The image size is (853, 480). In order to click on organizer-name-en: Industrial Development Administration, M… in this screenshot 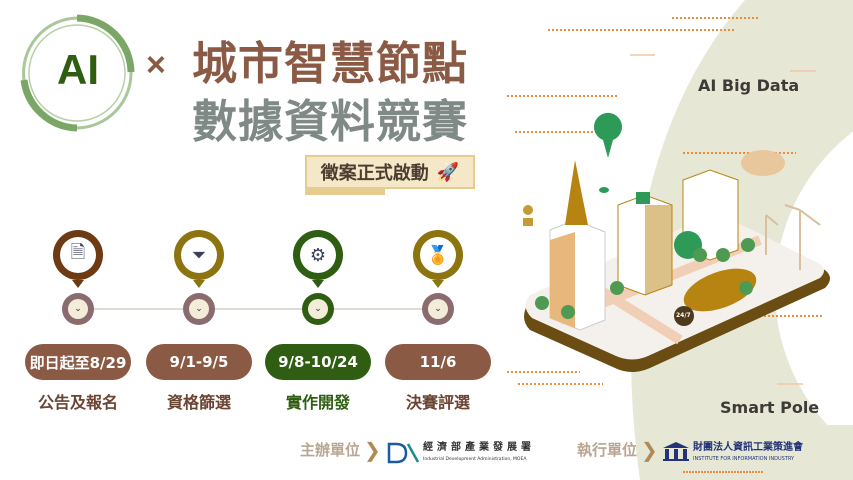, I will do `click(475, 459)`.